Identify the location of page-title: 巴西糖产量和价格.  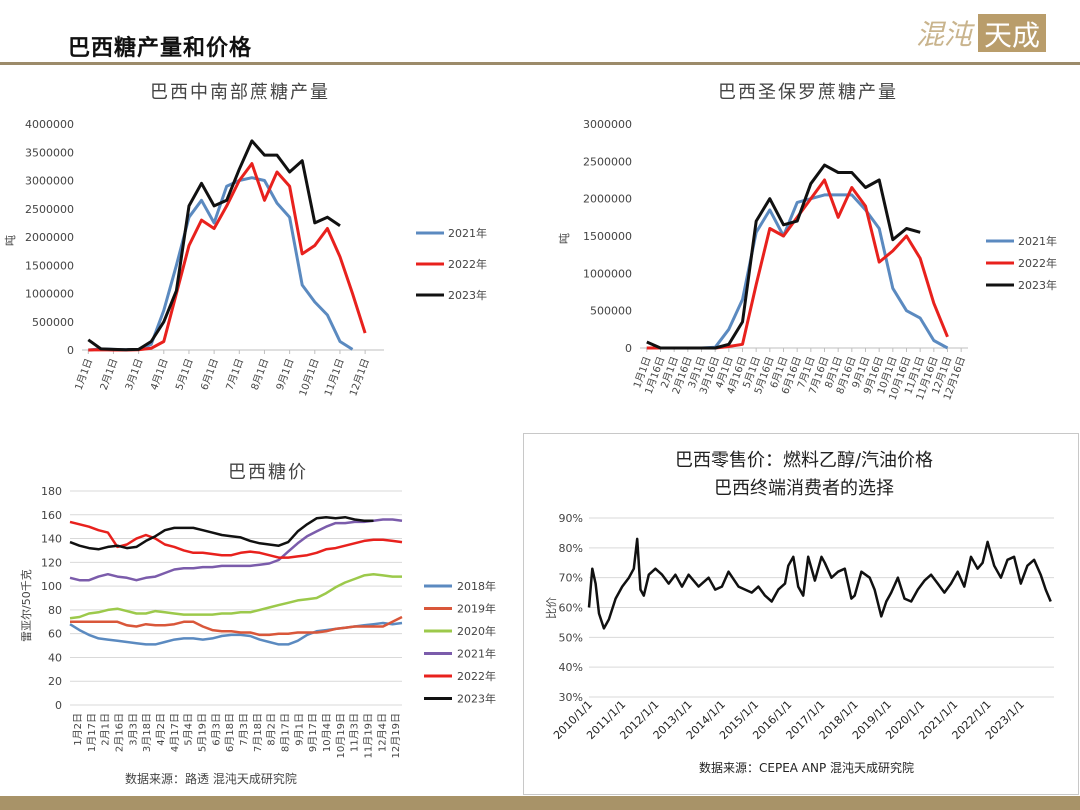
(160, 48).